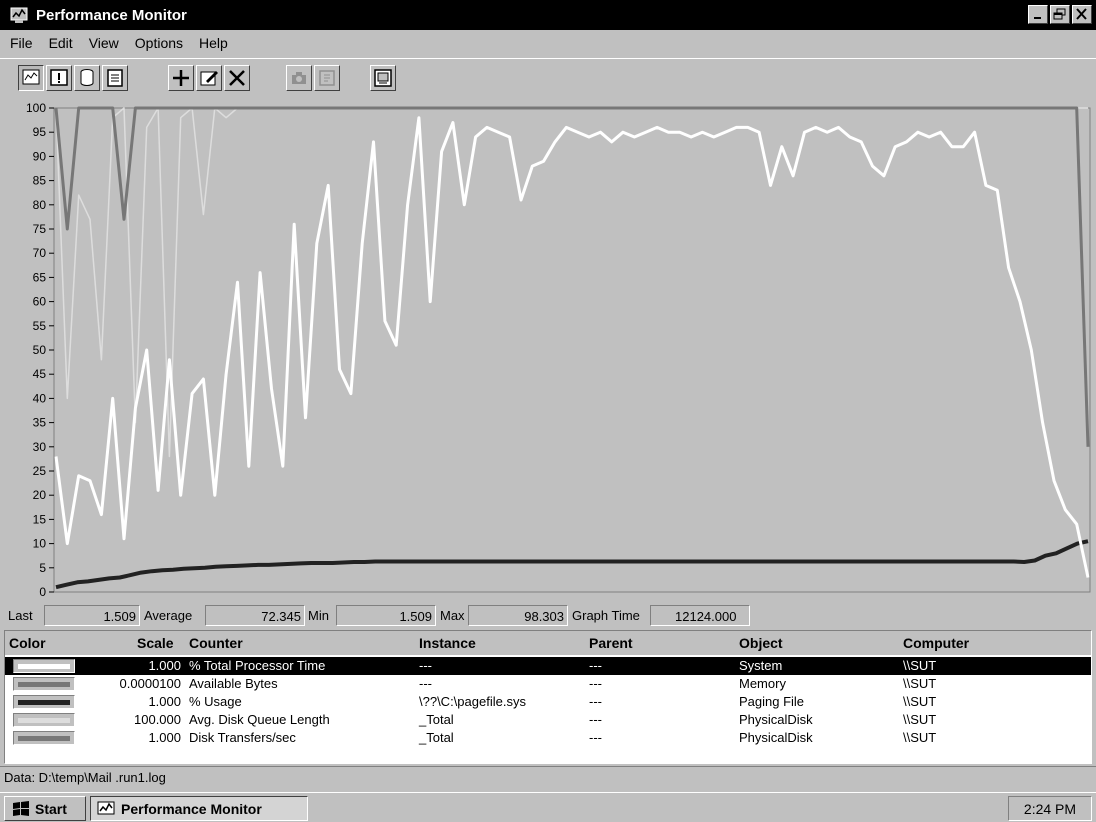  Describe the element at coordinates (40, 132) in the screenshot. I see `y-tick-label: 95` at that location.